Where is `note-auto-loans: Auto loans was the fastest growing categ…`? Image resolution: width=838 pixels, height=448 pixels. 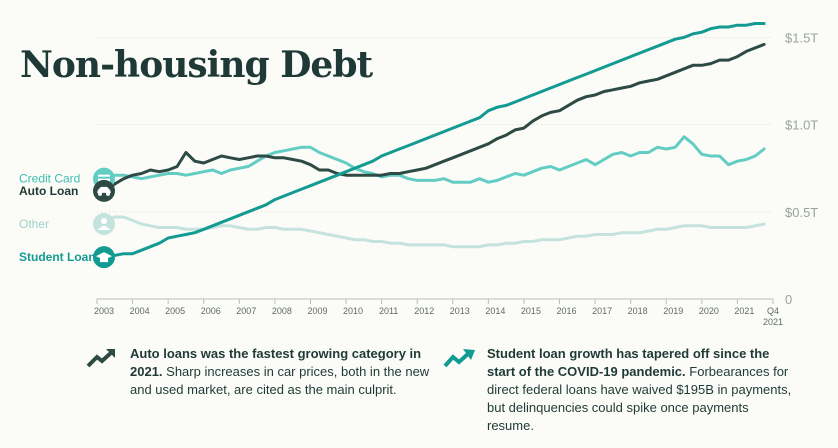
note-auto-loans: Auto loans was the fastest growing categ… is located at coordinates (258, 372).